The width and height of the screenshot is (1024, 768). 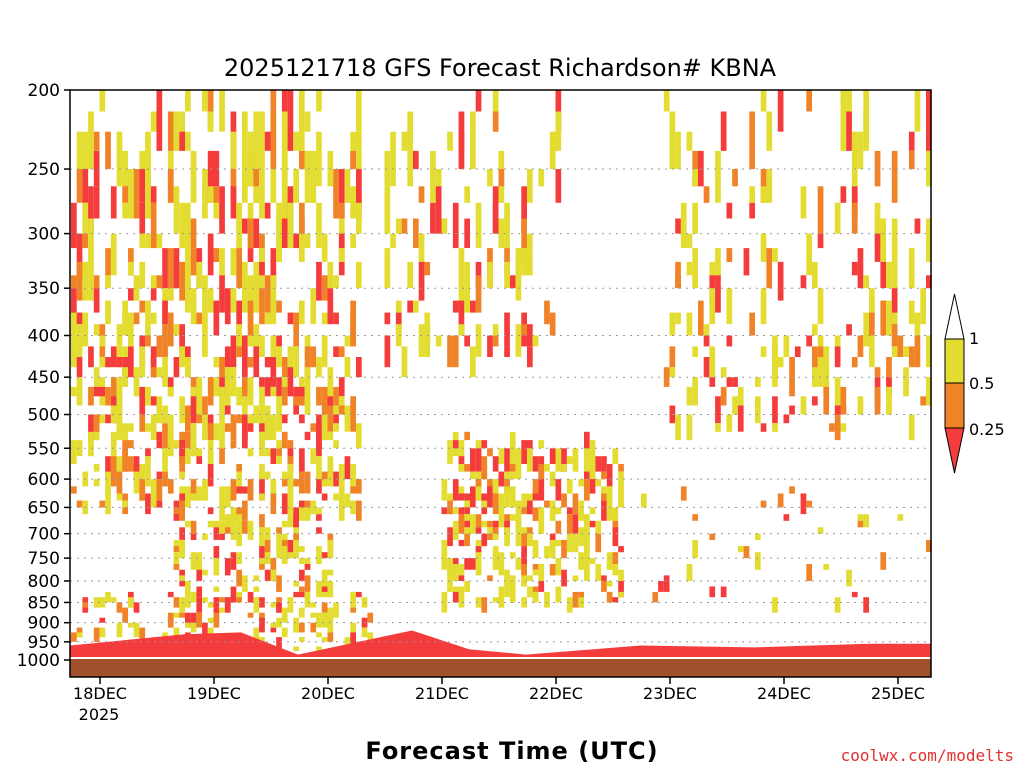 I want to click on y-tick-label: 300, so click(x=44, y=235).